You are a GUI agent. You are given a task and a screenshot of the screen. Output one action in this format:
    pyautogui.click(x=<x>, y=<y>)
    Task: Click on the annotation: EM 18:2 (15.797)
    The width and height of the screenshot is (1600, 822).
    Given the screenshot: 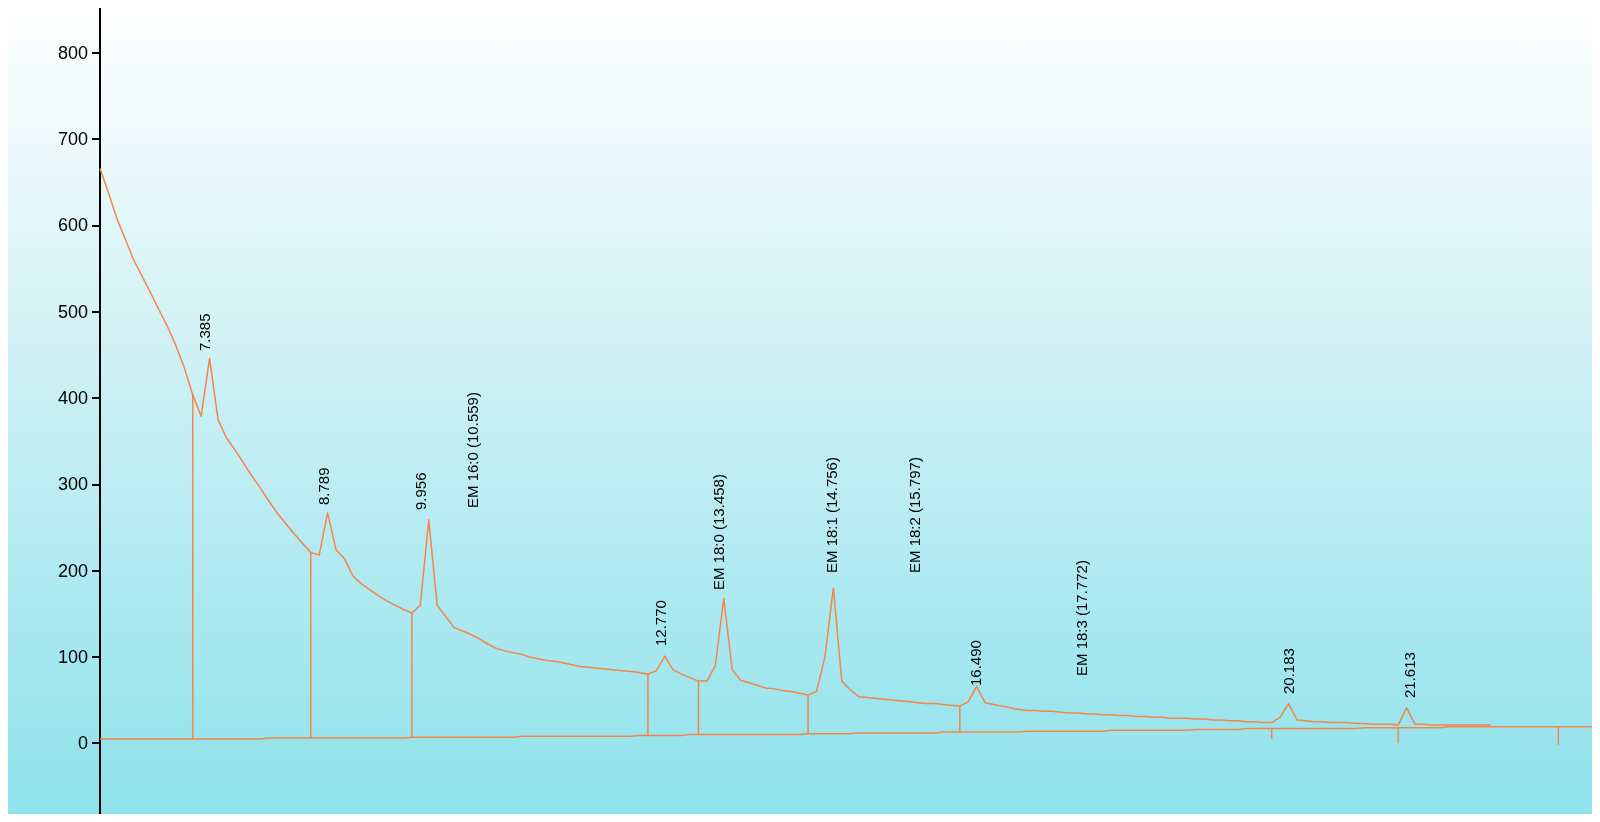 What is the action you would take?
    pyautogui.click(x=914, y=515)
    